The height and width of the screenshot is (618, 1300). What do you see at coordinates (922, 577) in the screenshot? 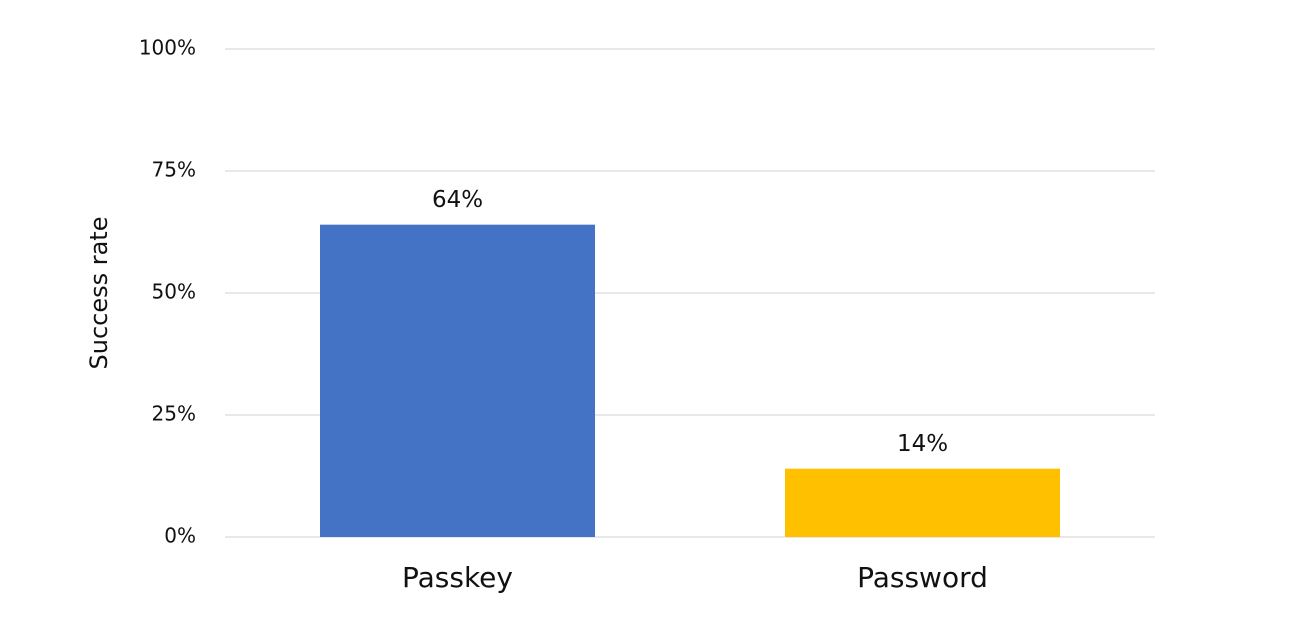
I see `x-tick-label: Password` at bounding box center [922, 577].